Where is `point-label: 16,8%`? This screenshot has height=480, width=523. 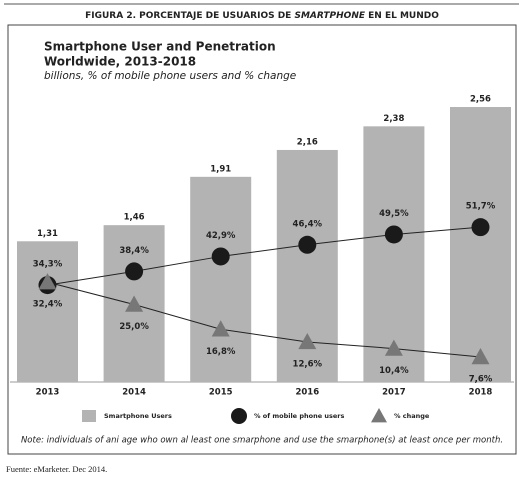
point-label: 16,8% is located at coordinates (221, 352).